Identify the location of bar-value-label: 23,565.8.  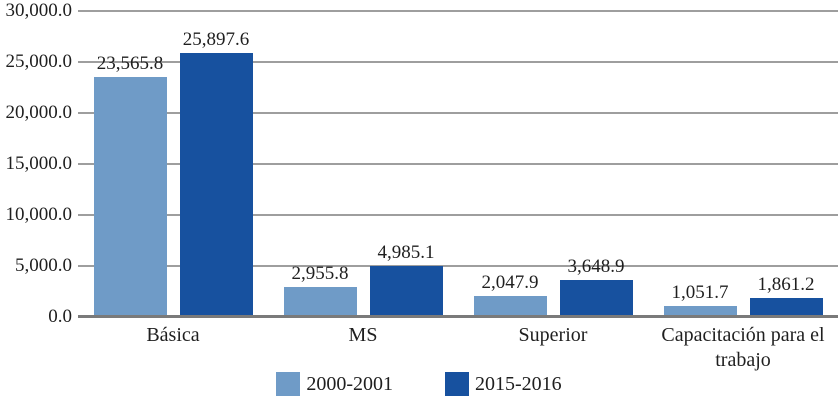
(130, 63).